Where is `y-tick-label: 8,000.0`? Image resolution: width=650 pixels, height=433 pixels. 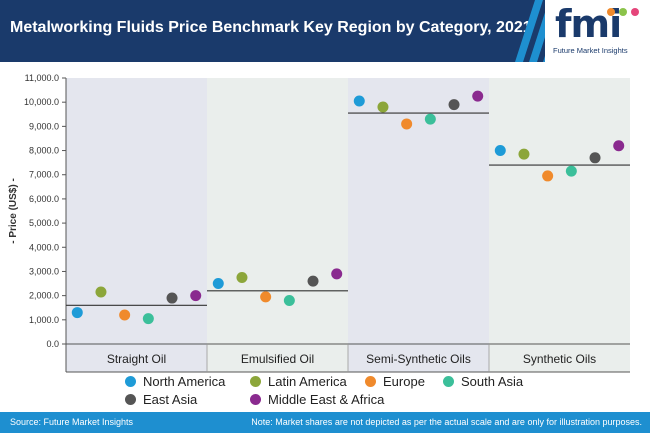 y-tick-label: 8,000.0 is located at coordinates (44, 151).